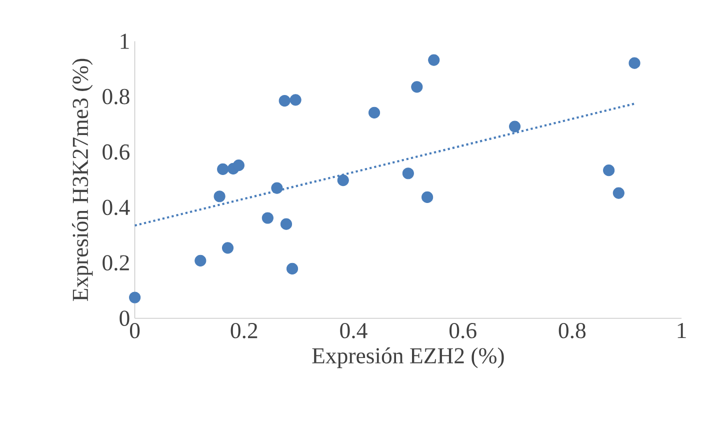  I want to click on x-tick-label: 0, so click(135, 330).